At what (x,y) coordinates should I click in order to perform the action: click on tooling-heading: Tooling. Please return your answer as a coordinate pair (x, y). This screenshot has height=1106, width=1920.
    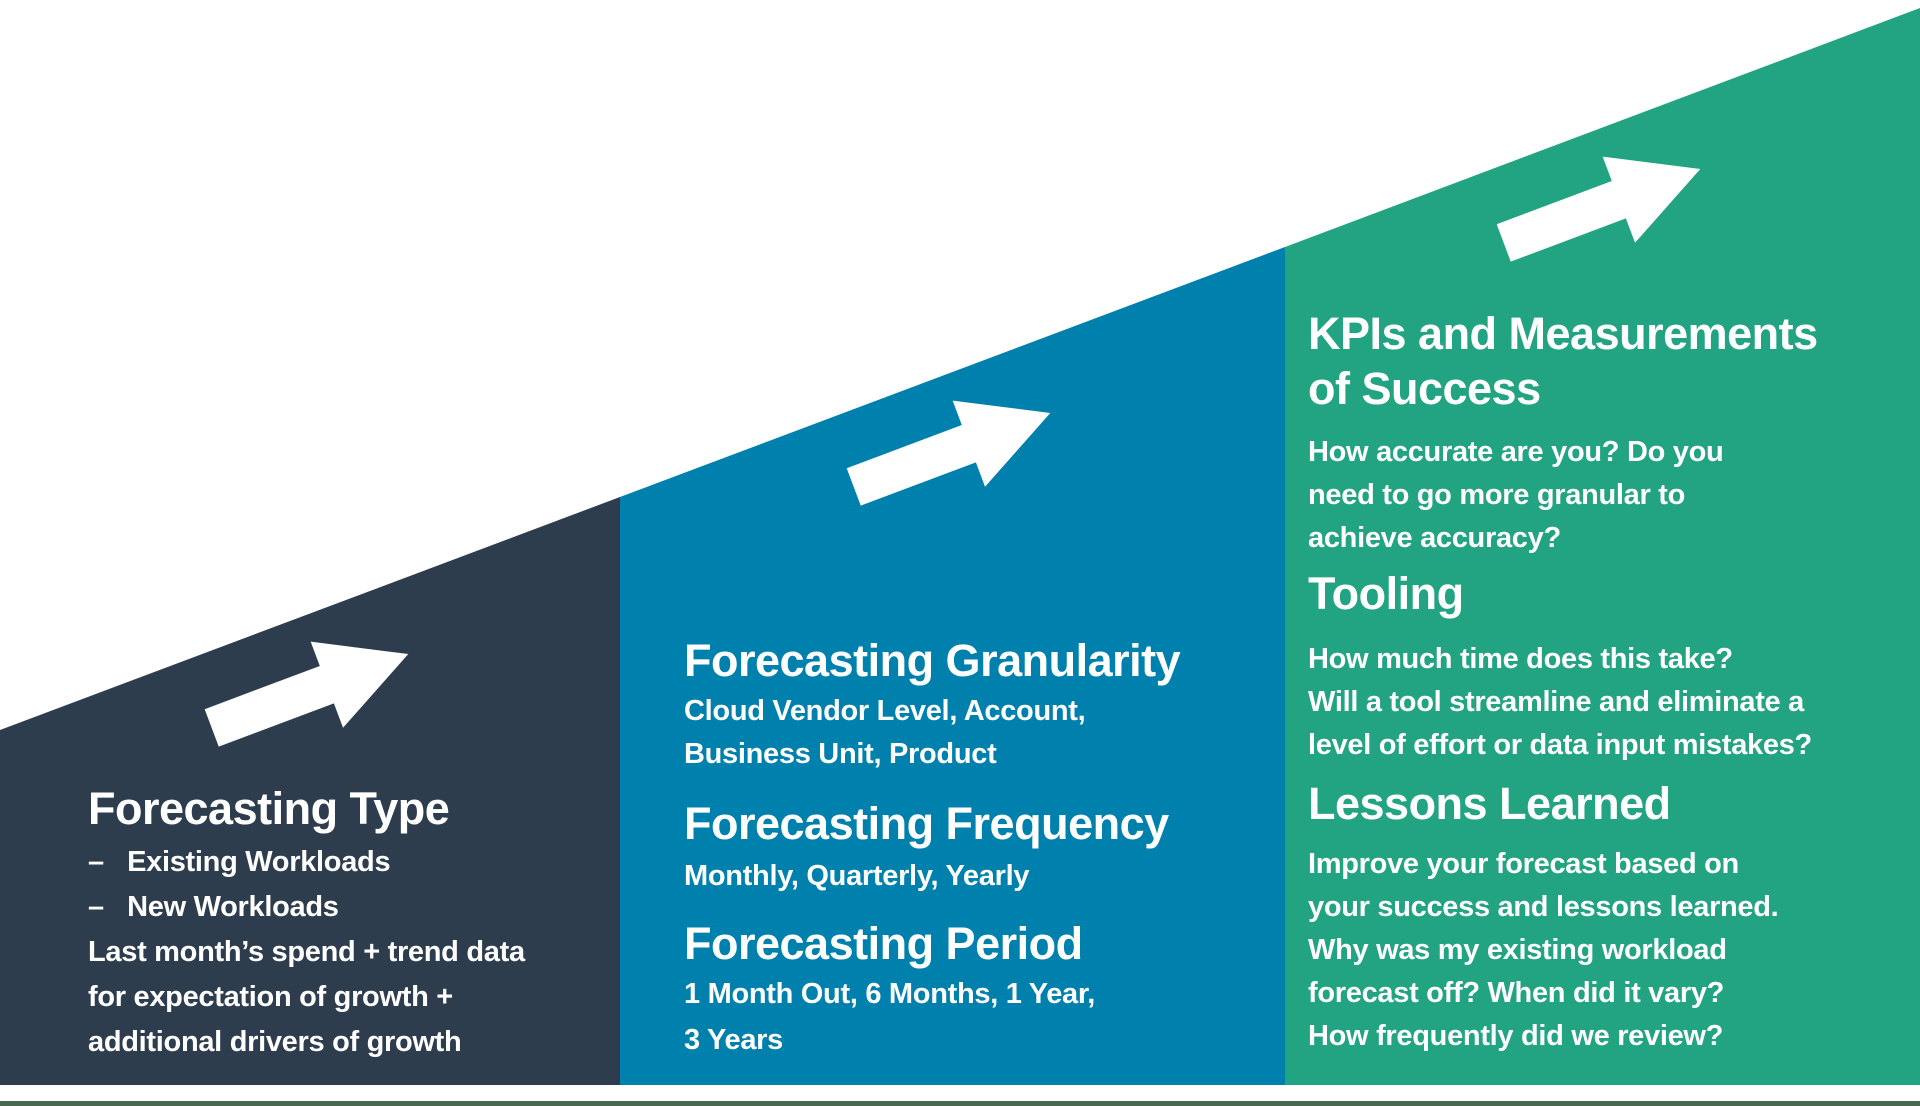
    Looking at the image, I should click on (1386, 593).